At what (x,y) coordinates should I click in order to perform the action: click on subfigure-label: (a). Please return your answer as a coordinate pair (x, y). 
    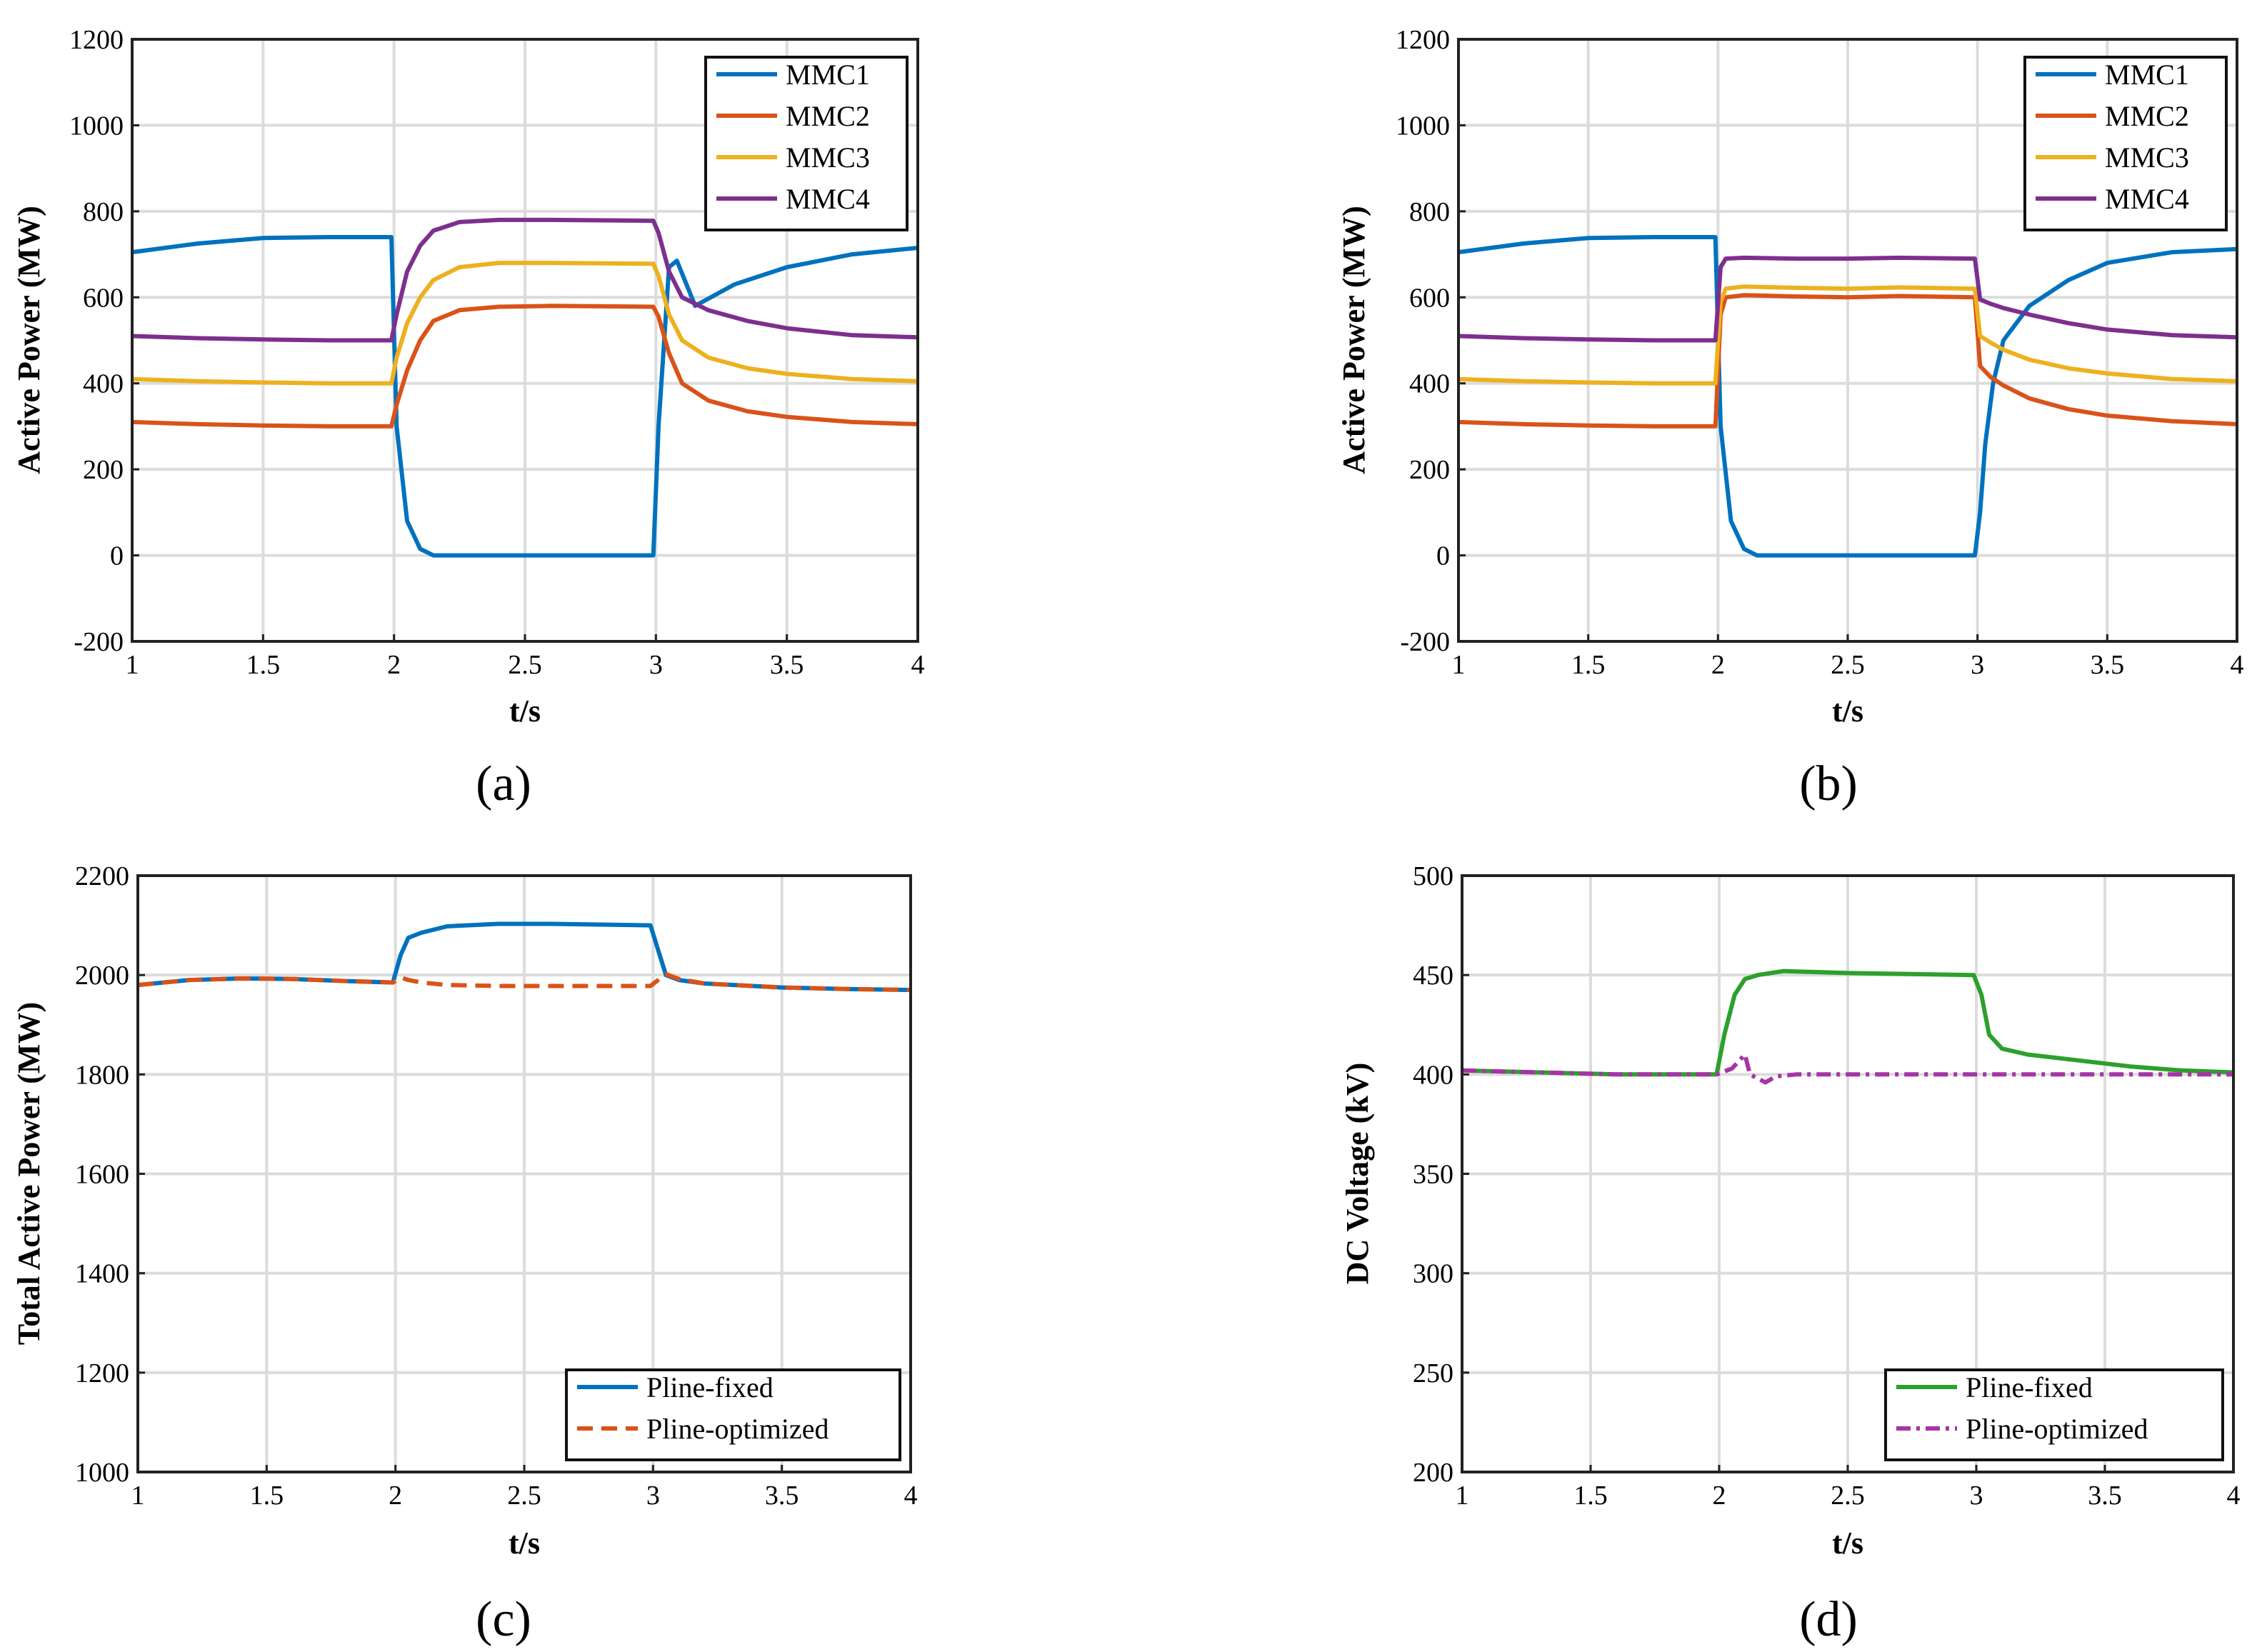
    Looking at the image, I should click on (504, 784).